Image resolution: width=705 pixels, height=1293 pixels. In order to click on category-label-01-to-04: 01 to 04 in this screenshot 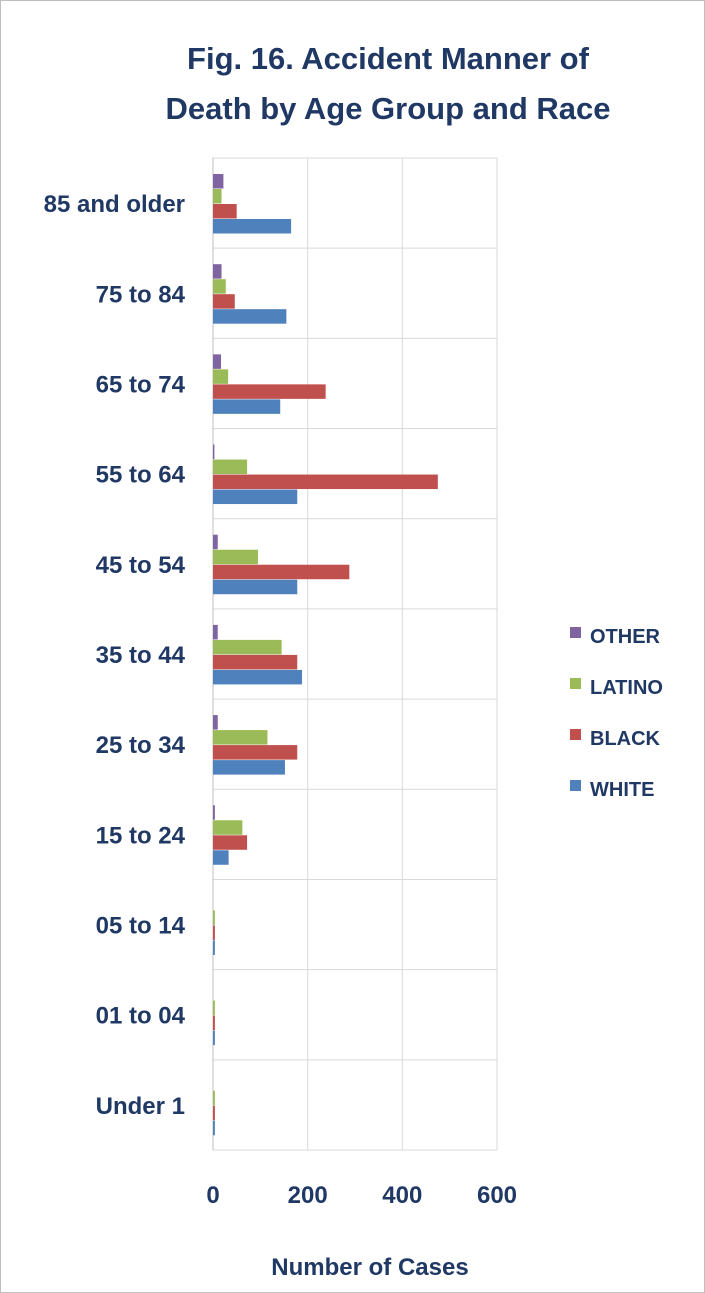, I will do `click(141, 1016)`.